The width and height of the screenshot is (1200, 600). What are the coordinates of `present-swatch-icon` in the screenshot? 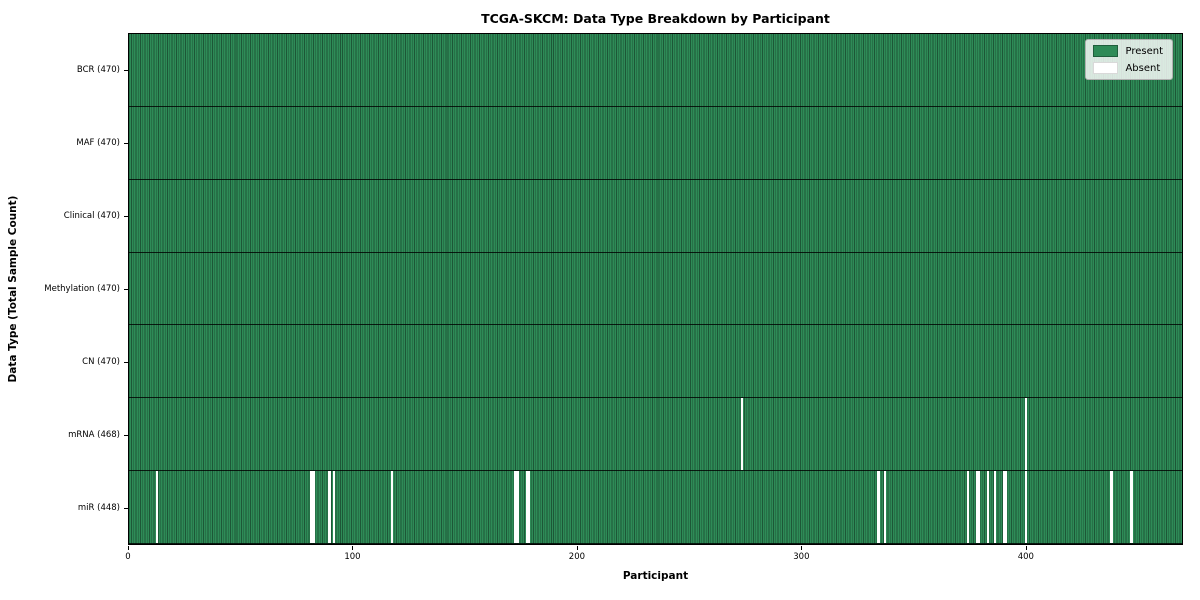 It's located at (1106, 51).